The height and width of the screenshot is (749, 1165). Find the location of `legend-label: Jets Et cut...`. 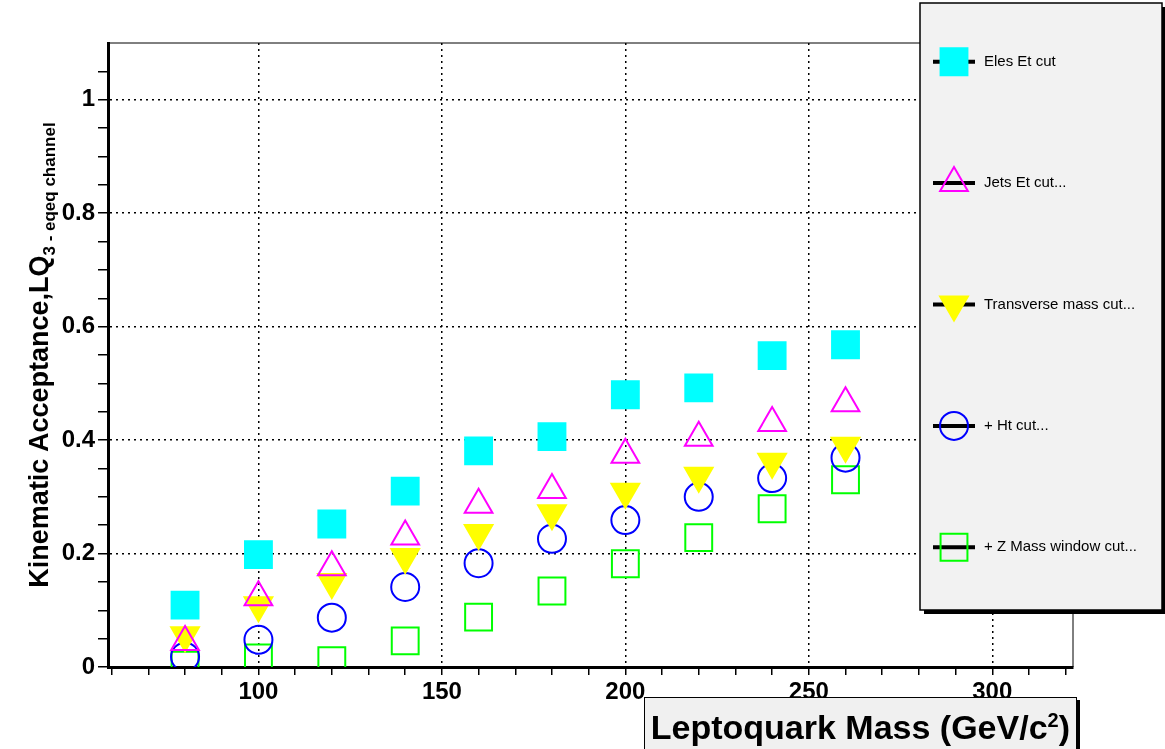

legend-label: Jets Et cut... is located at coordinates (1025, 182).